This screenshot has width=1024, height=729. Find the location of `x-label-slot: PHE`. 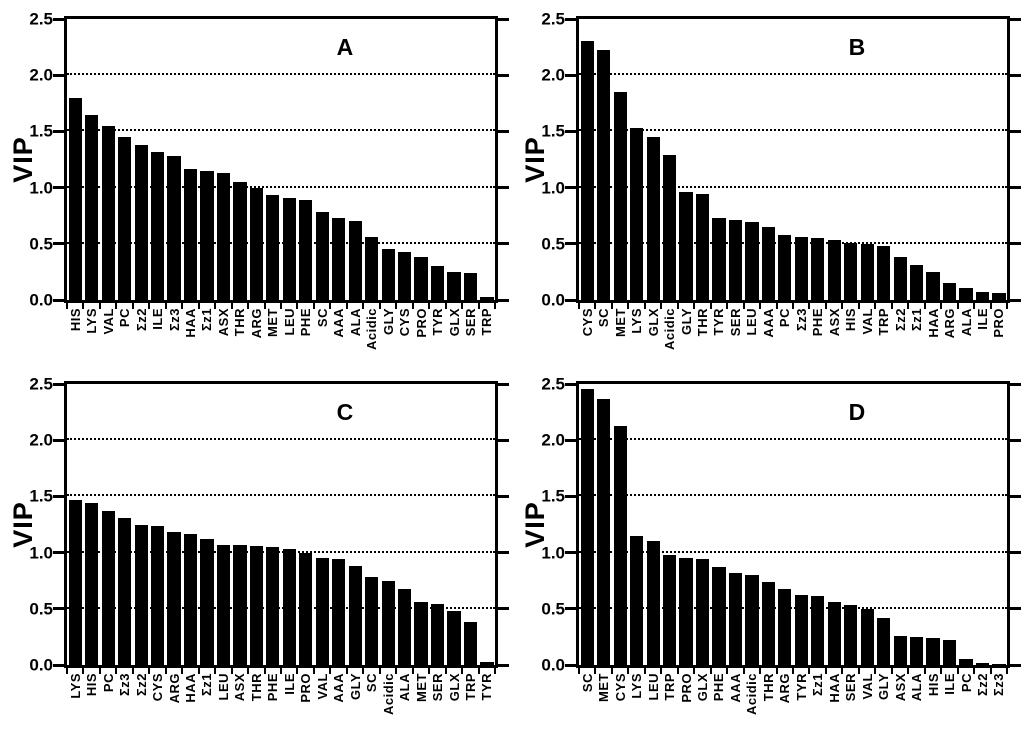

x-label-slot: PHE is located at coordinates (306, 322).